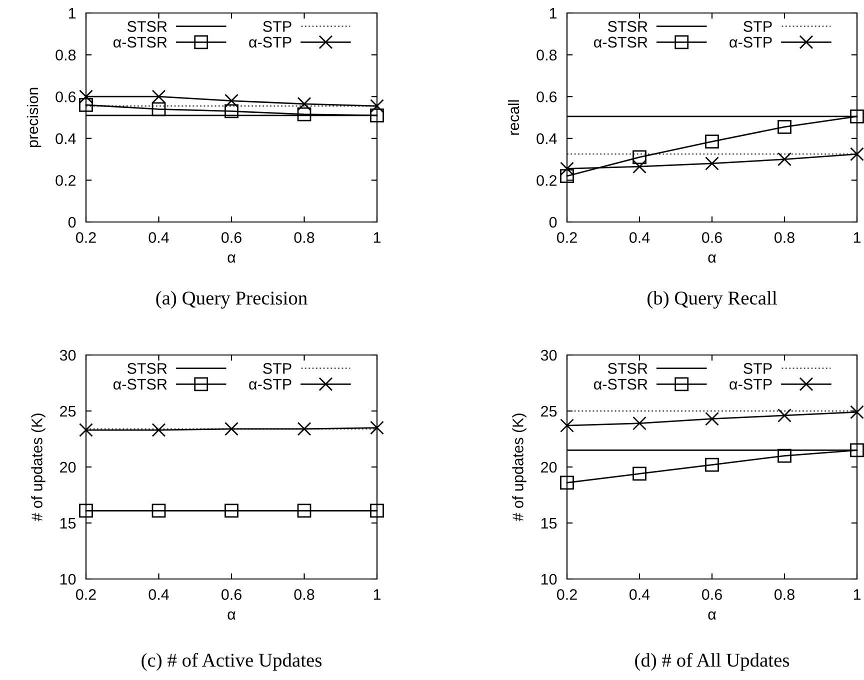 The height and width of the screenshot is (680, 864). I want to click on y-axis-title: precision, so click(34, 118).